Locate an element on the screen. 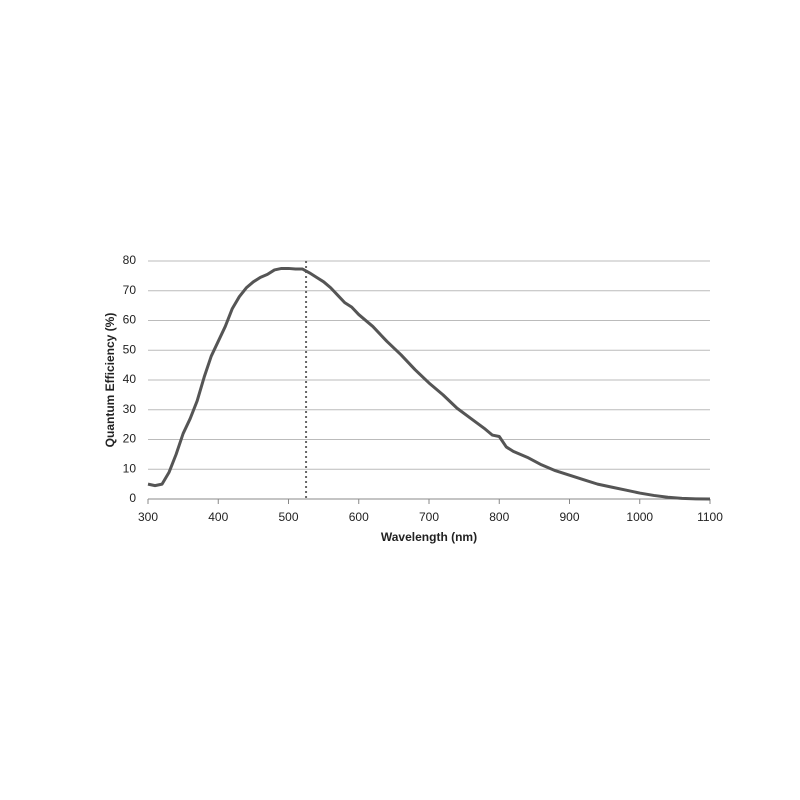 The width and height of the screenshot is (800, 800). x-tick-label: 800 is located at coordinates (499, 517).